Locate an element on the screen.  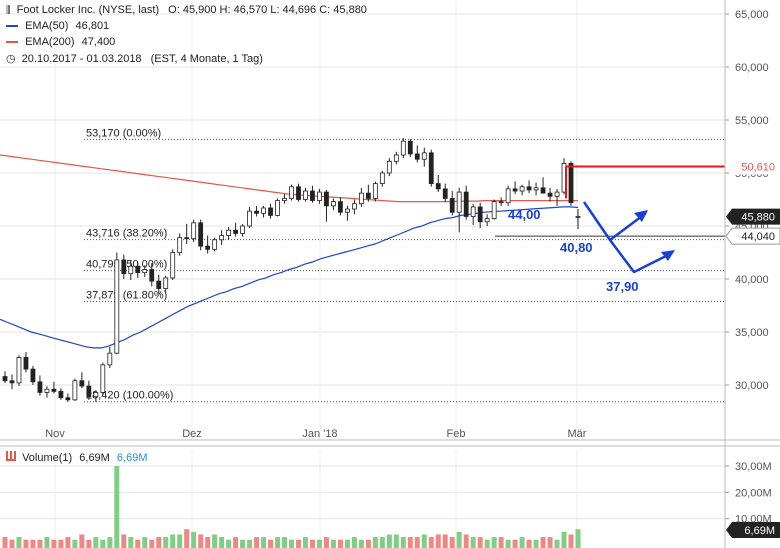
y-tick-label: 55,000 is located at coordinates (752, 121).